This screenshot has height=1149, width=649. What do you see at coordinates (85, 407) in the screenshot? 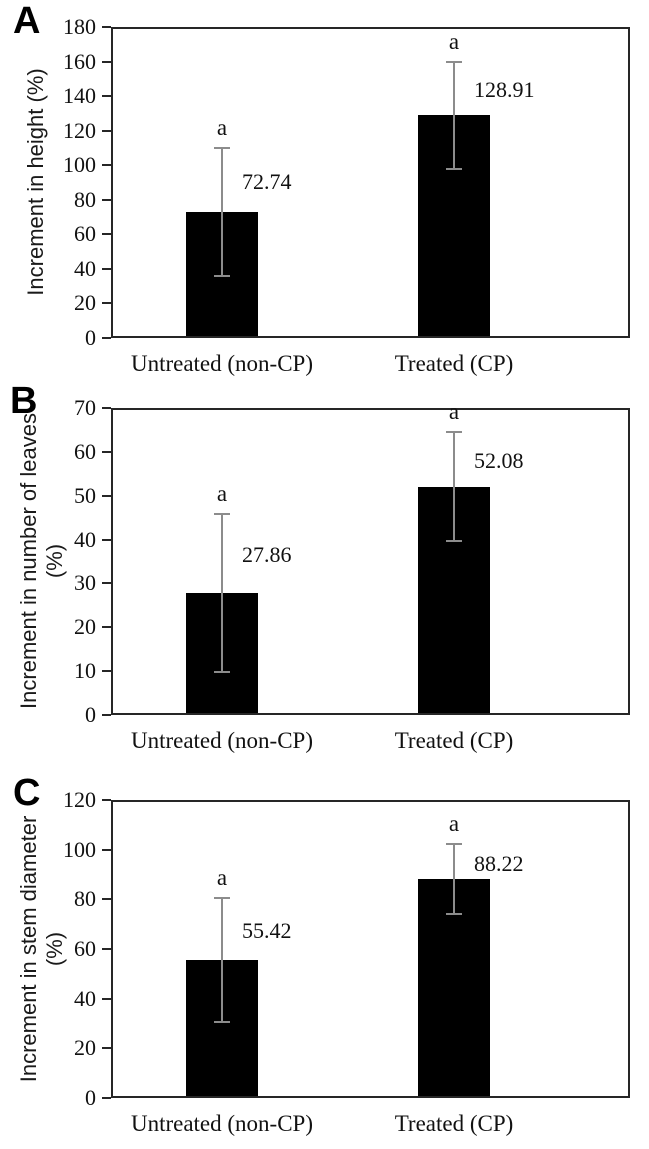
I see `y-tick-label: 70` at bounding box center [85, 407].